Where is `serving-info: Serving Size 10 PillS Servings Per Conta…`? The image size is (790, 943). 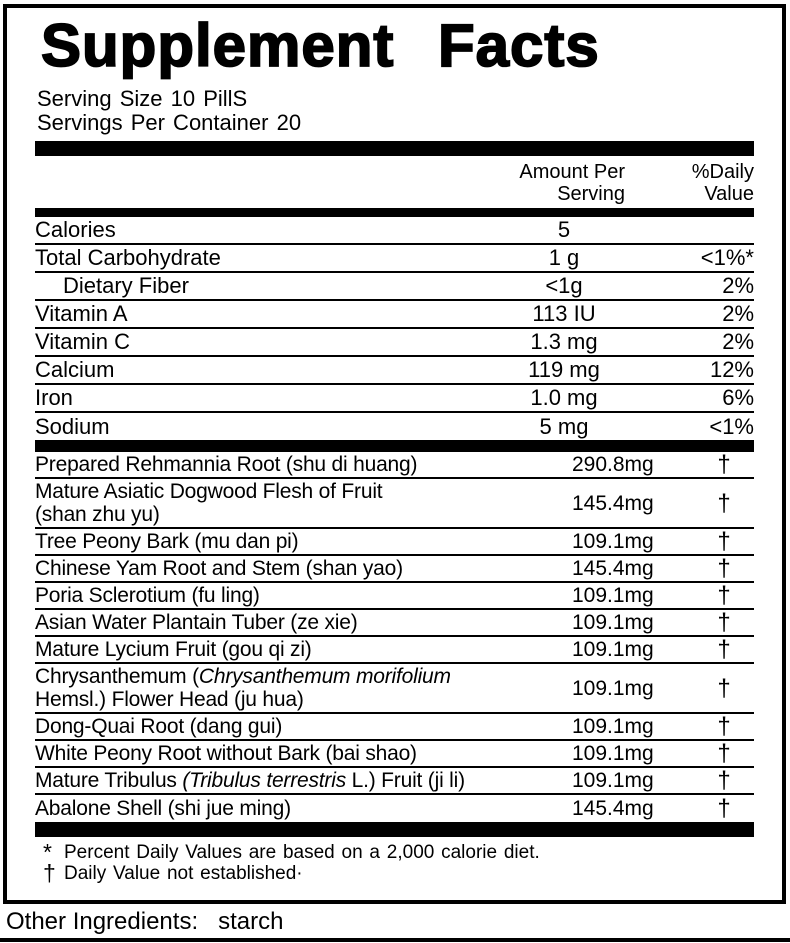 serving-info: Serving Size 10 PillS Servings Per Conta… is located at coordinates (395, 111).